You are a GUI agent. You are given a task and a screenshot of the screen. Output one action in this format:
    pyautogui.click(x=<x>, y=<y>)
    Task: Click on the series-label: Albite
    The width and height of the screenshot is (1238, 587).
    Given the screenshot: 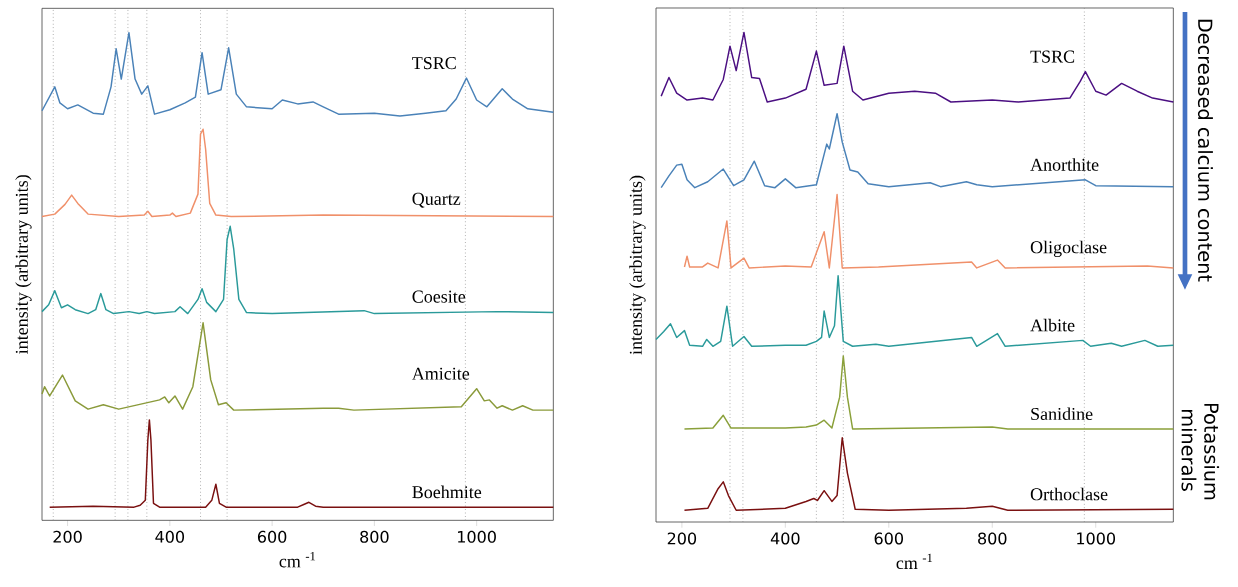 What is the action you would take?
    pyautogui.click(x=1052, y=325)
    